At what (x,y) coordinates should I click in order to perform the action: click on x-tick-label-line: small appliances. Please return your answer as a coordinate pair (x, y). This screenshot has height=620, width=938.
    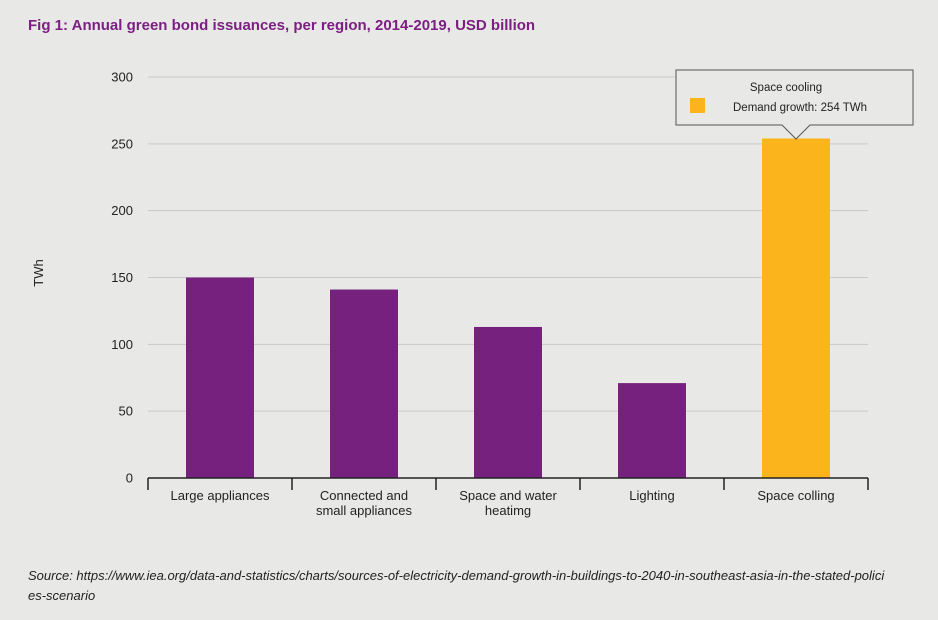
    Looking at the image, I should click on (364, 510).